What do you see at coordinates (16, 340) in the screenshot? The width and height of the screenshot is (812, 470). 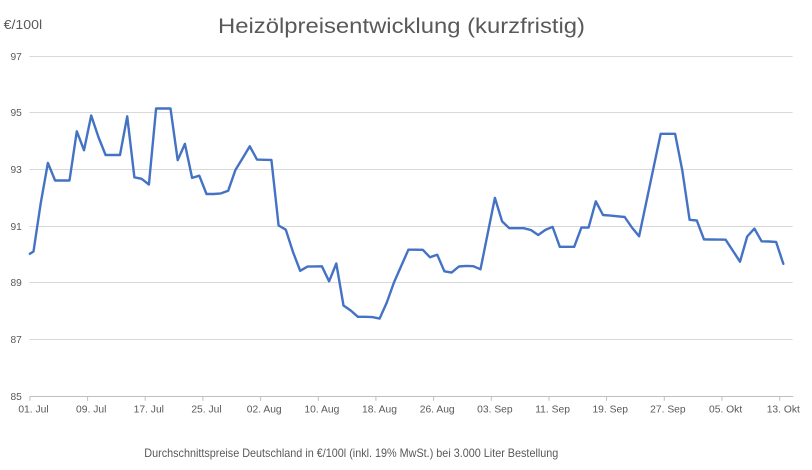 I see `svg-text: 87` at bounding box center [16, 340].